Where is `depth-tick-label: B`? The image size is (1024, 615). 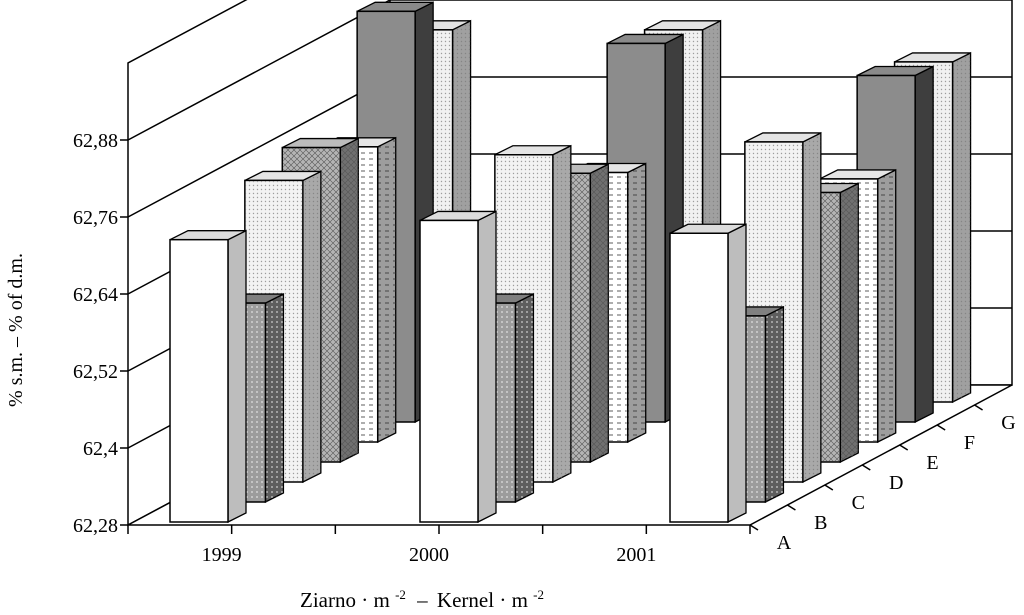
depth-tick-label: B is located at coordinates (820, 523).